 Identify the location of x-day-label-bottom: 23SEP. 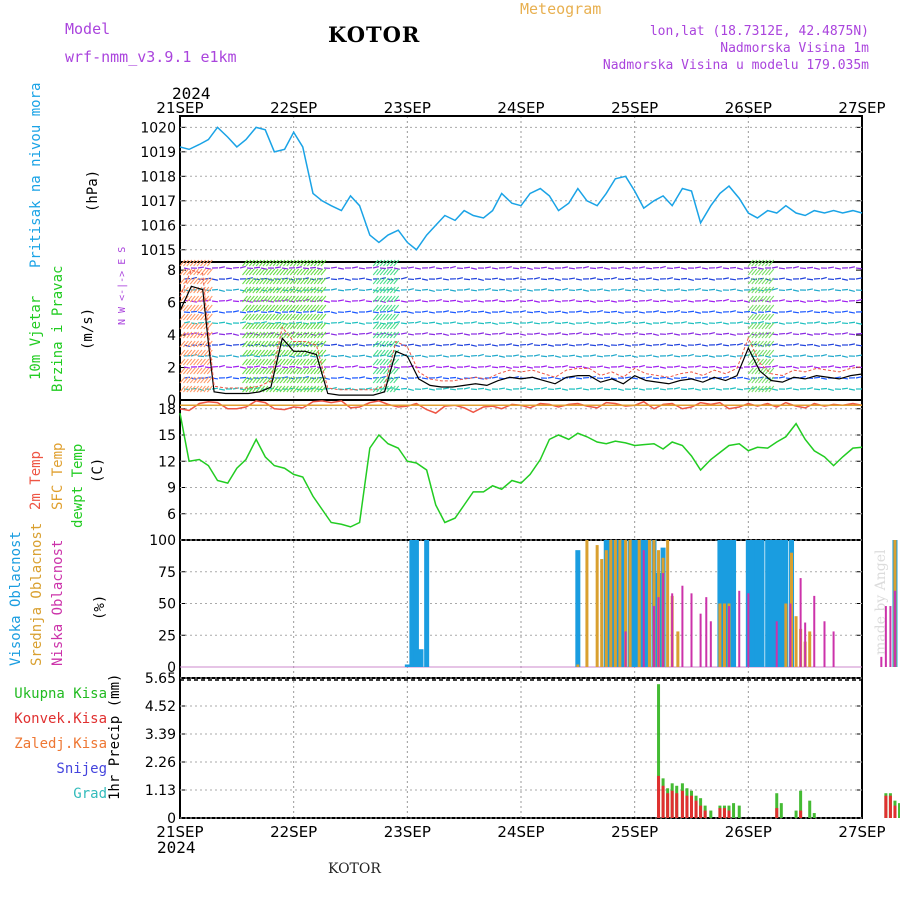
(407, 832).